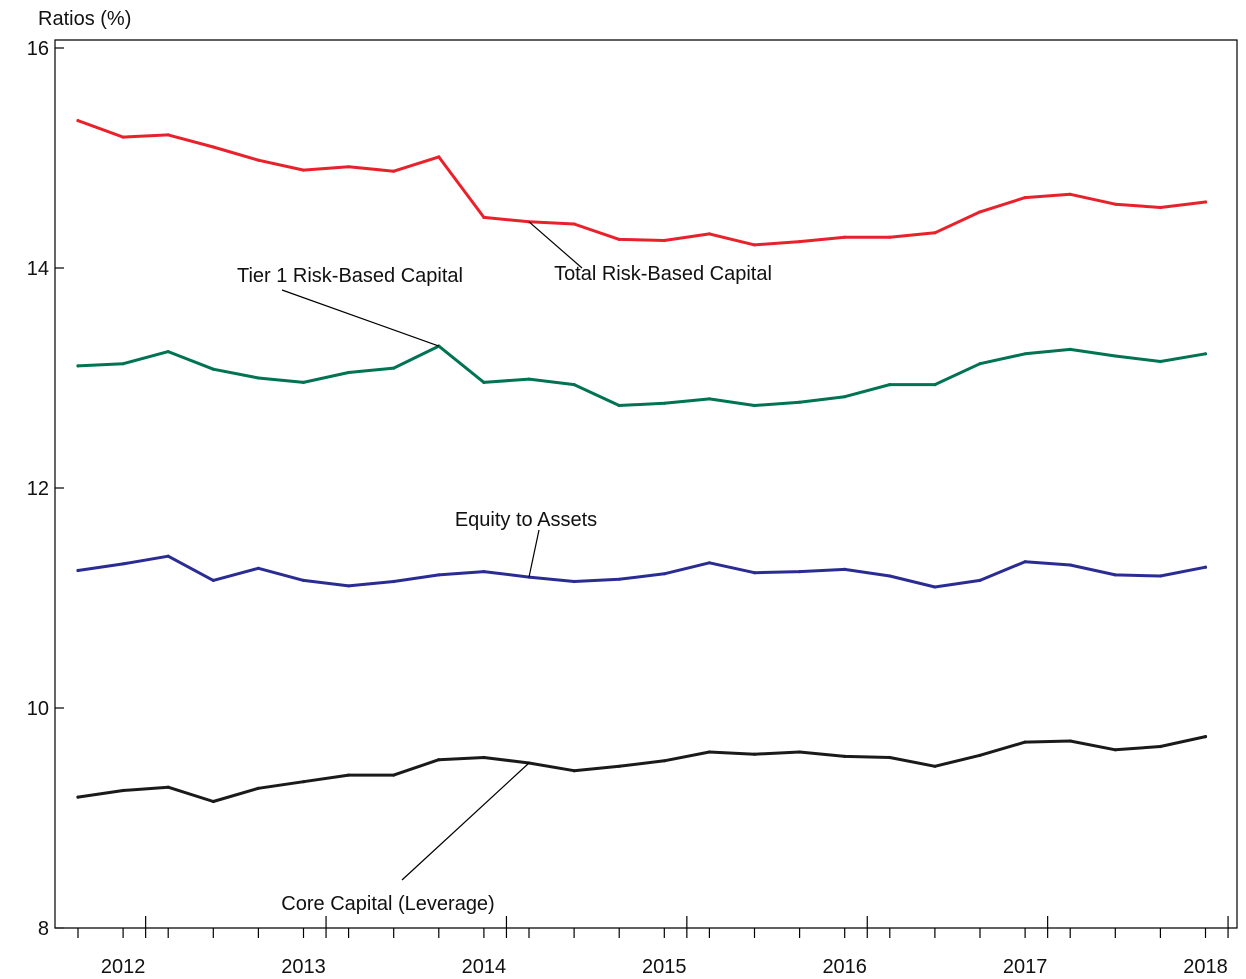  Describe the element at coordinates (38, 489) in the screenshot. I see `y-tick-label: 12` at that location.